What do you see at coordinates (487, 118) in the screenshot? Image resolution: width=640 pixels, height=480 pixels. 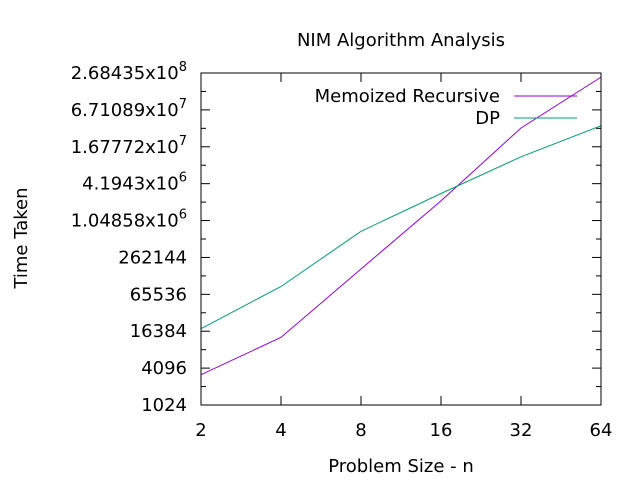 I see `legend-label: DP` at bounding box center [487, 118].